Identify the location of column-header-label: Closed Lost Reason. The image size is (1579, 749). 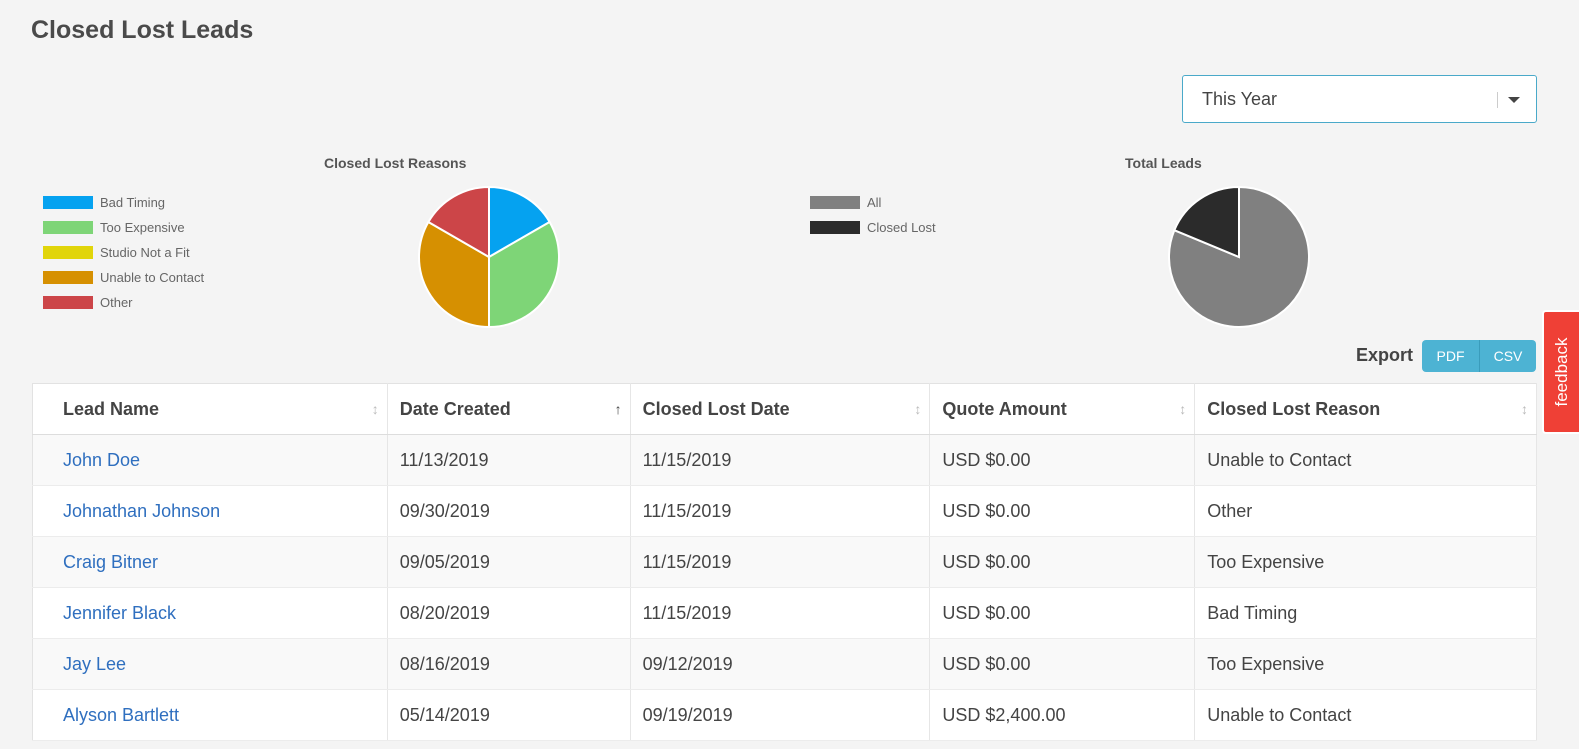
(1294, 408).